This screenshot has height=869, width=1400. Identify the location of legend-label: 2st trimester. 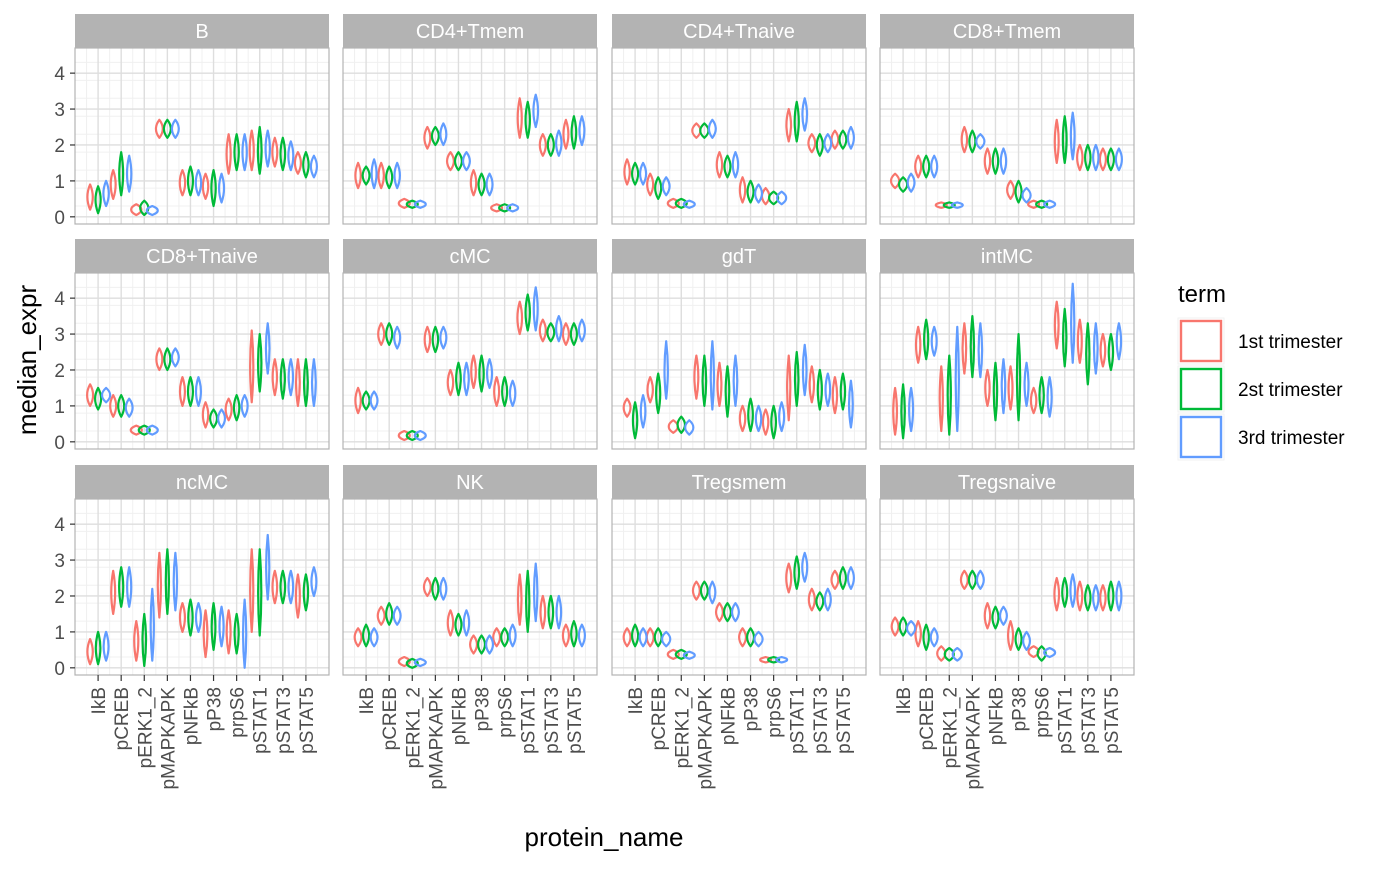
(1290, 390).